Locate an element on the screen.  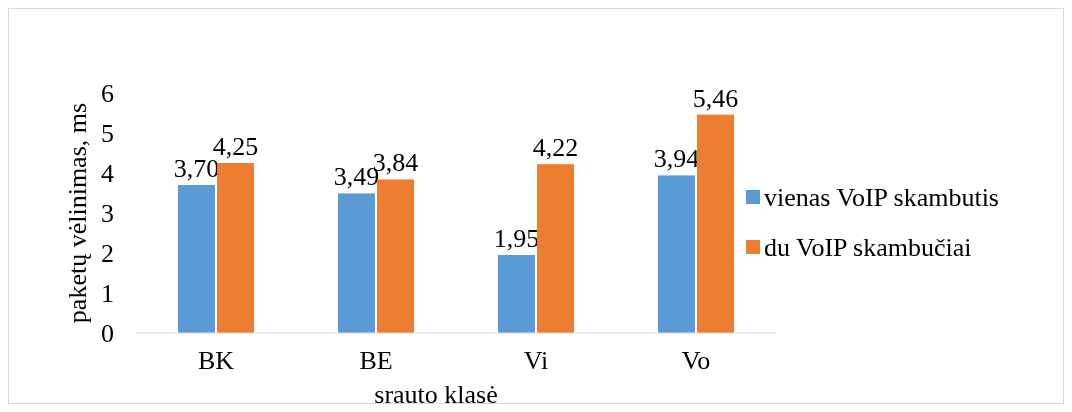
y-tick-label: 6 is located at coordinates (107, 94).